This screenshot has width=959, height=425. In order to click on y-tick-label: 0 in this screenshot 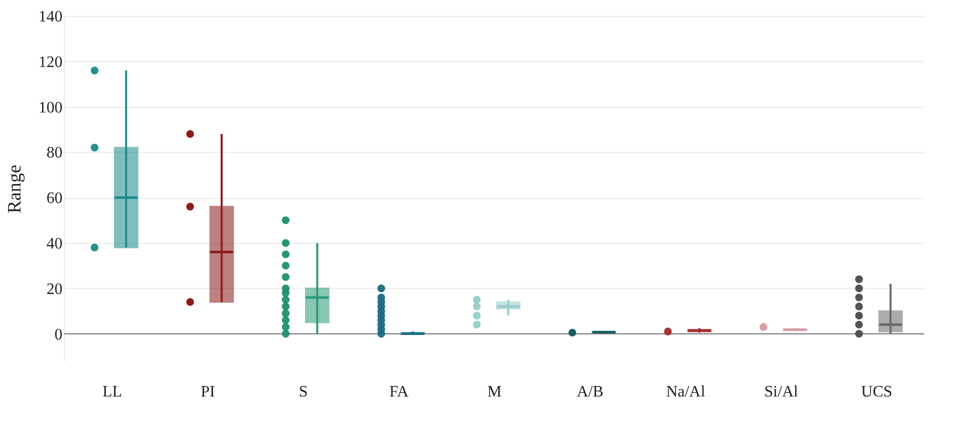, I will do `click(58, 335)`.